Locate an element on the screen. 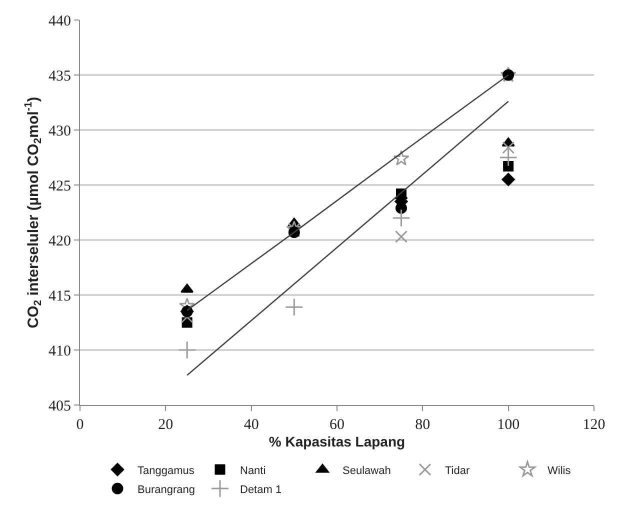 Image resolution: width=619 pixels, height=515 pixels. x-tick-label: 80 is located at coordinates (422, 425).